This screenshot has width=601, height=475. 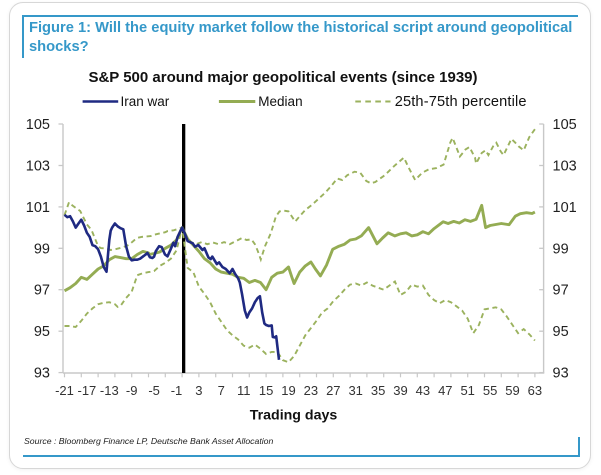 What do you see at coordinates (294, 416) in the screenshot?
I see `svg-text: Trading days` at bounding box center [294, 416].